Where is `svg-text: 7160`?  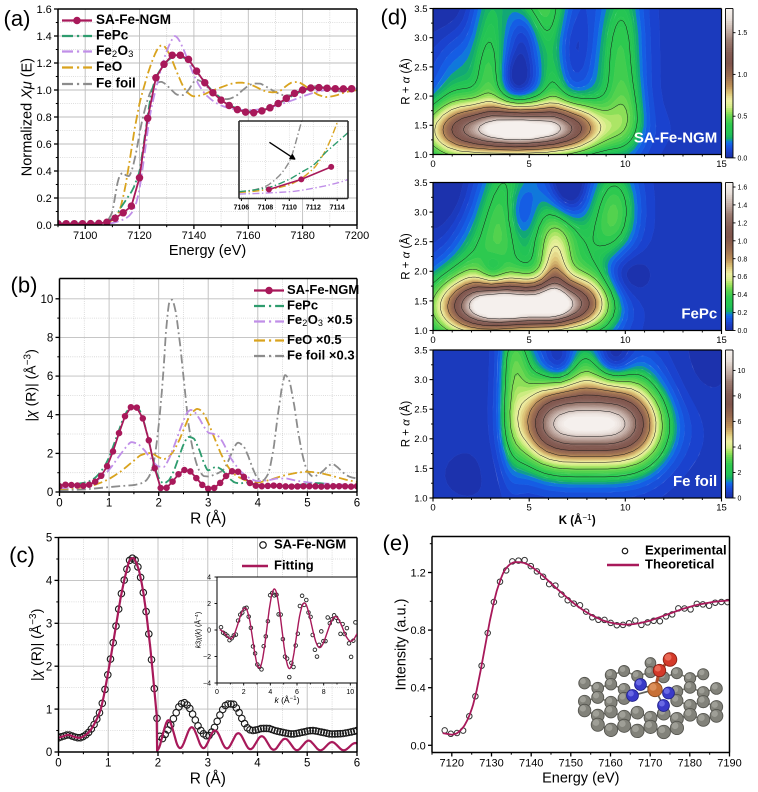 svg-text: 7160 is located at coordinates (610, 764).